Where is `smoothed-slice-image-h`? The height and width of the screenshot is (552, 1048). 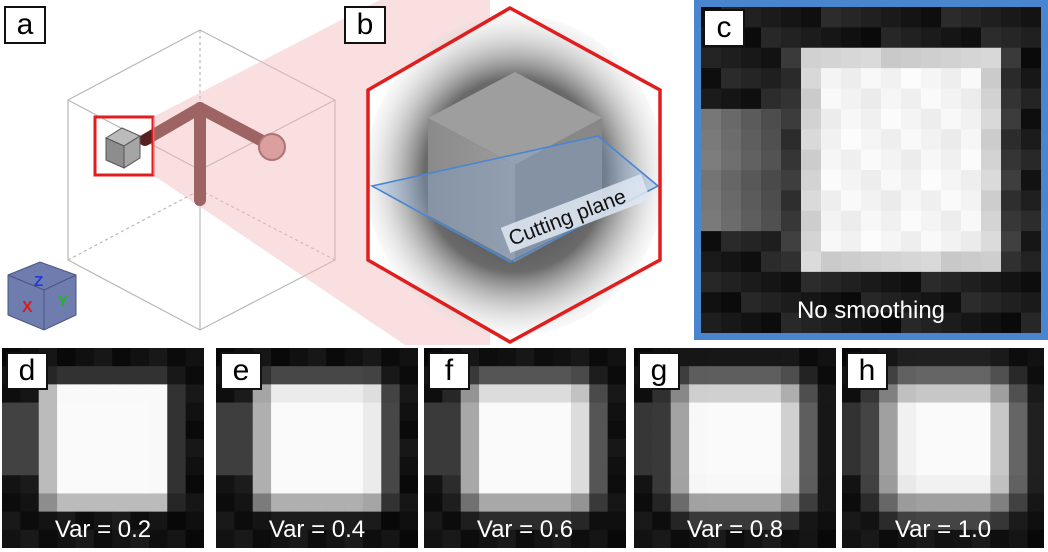
smoothed-slice-image-h is located at coordinates (943, 448).